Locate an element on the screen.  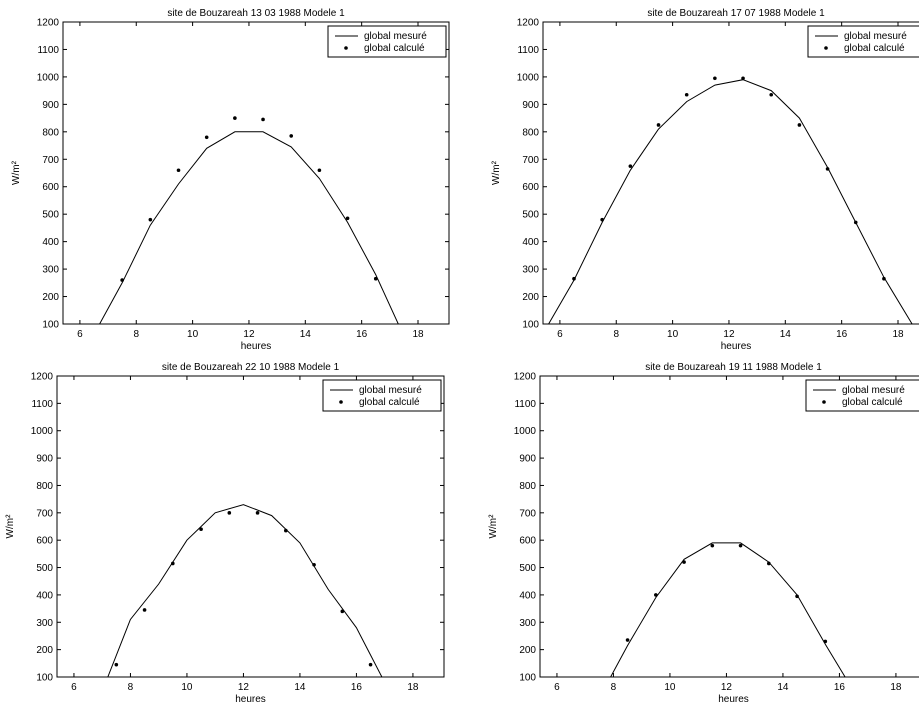
chart-title: site de Bouzareah 17 07 1988 Modele 1 is located at coordinates (736, 13).